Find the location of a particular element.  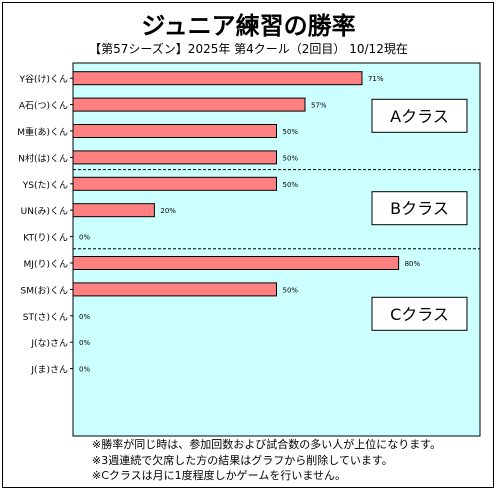

group-label-3: Cクラス is located at coordinates (419, 314).